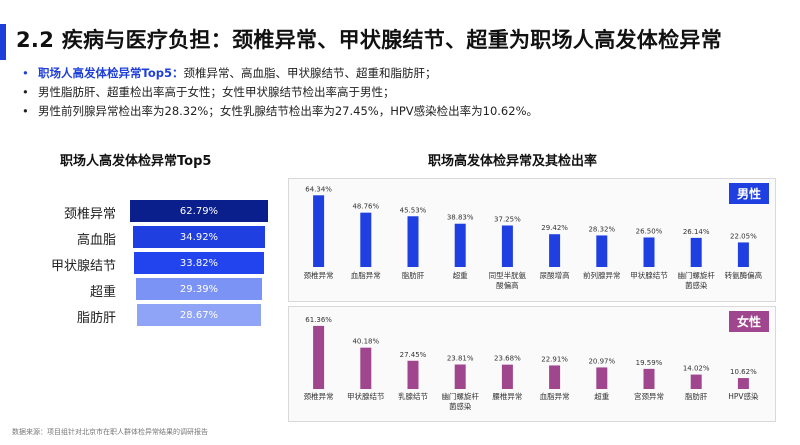  I want to click on female-tag: 女性, so click(748, 321).